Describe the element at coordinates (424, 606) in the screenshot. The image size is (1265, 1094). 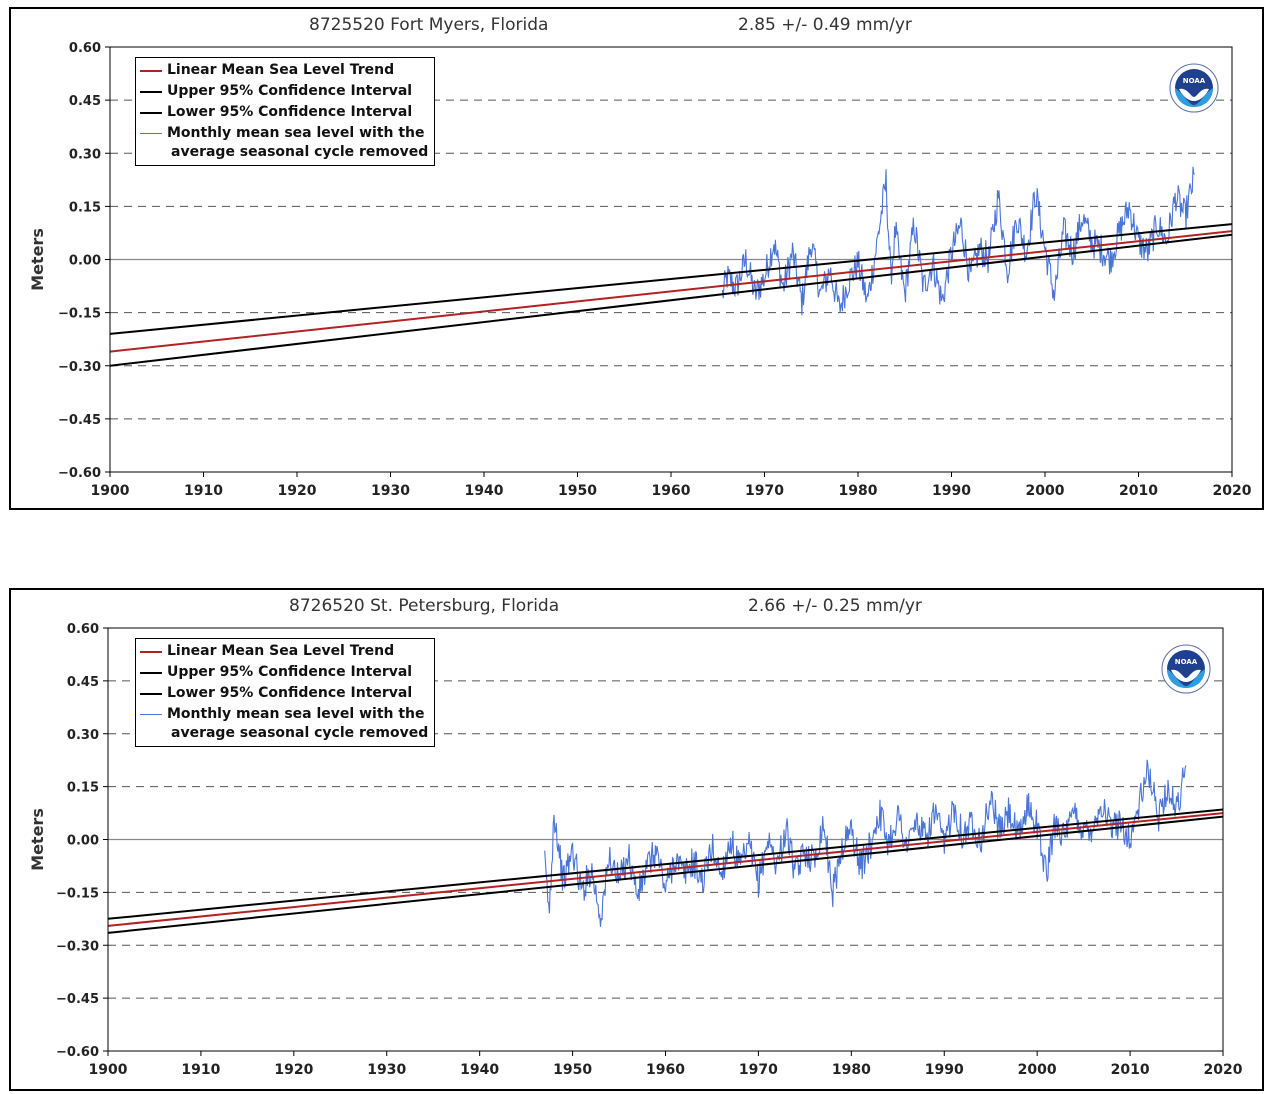
I see `chart-title: 8726520 St. Petersburg, Florida` at that location.